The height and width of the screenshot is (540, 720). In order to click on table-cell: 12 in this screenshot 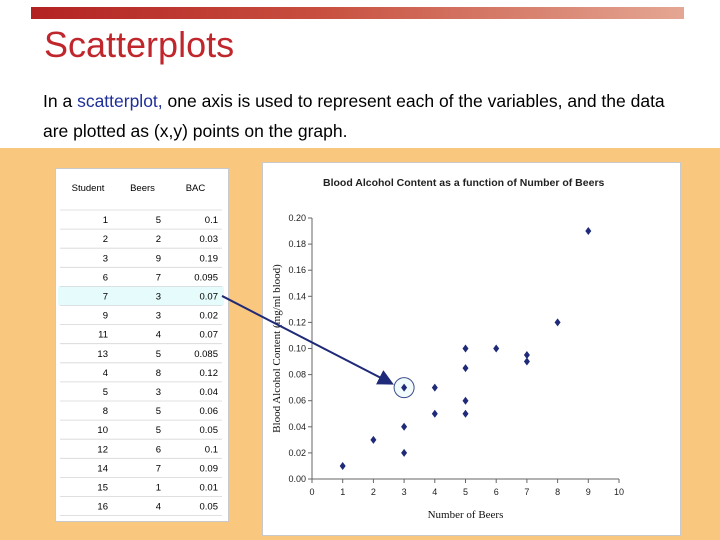, I will do `click(102, 449)`.